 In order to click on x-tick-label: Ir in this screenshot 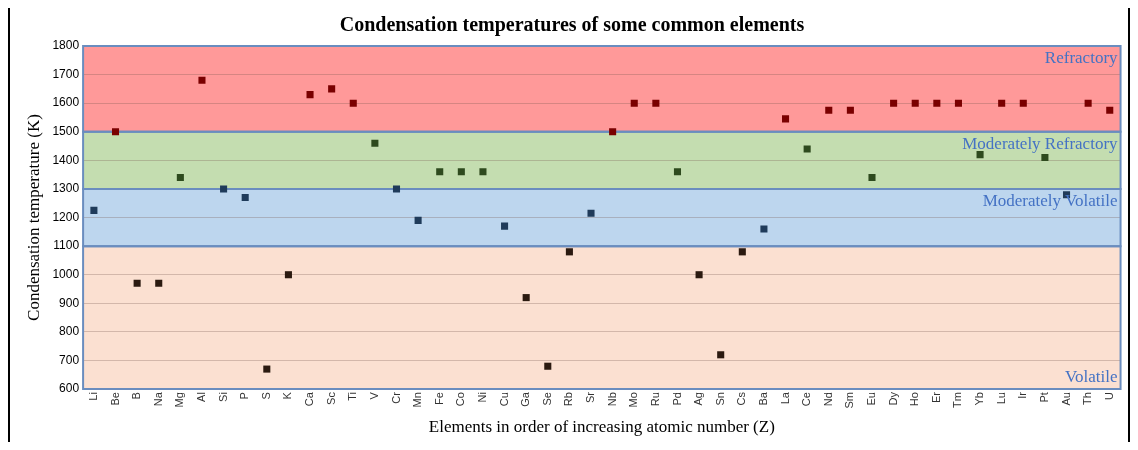, I will do `click(1022, 395)`.